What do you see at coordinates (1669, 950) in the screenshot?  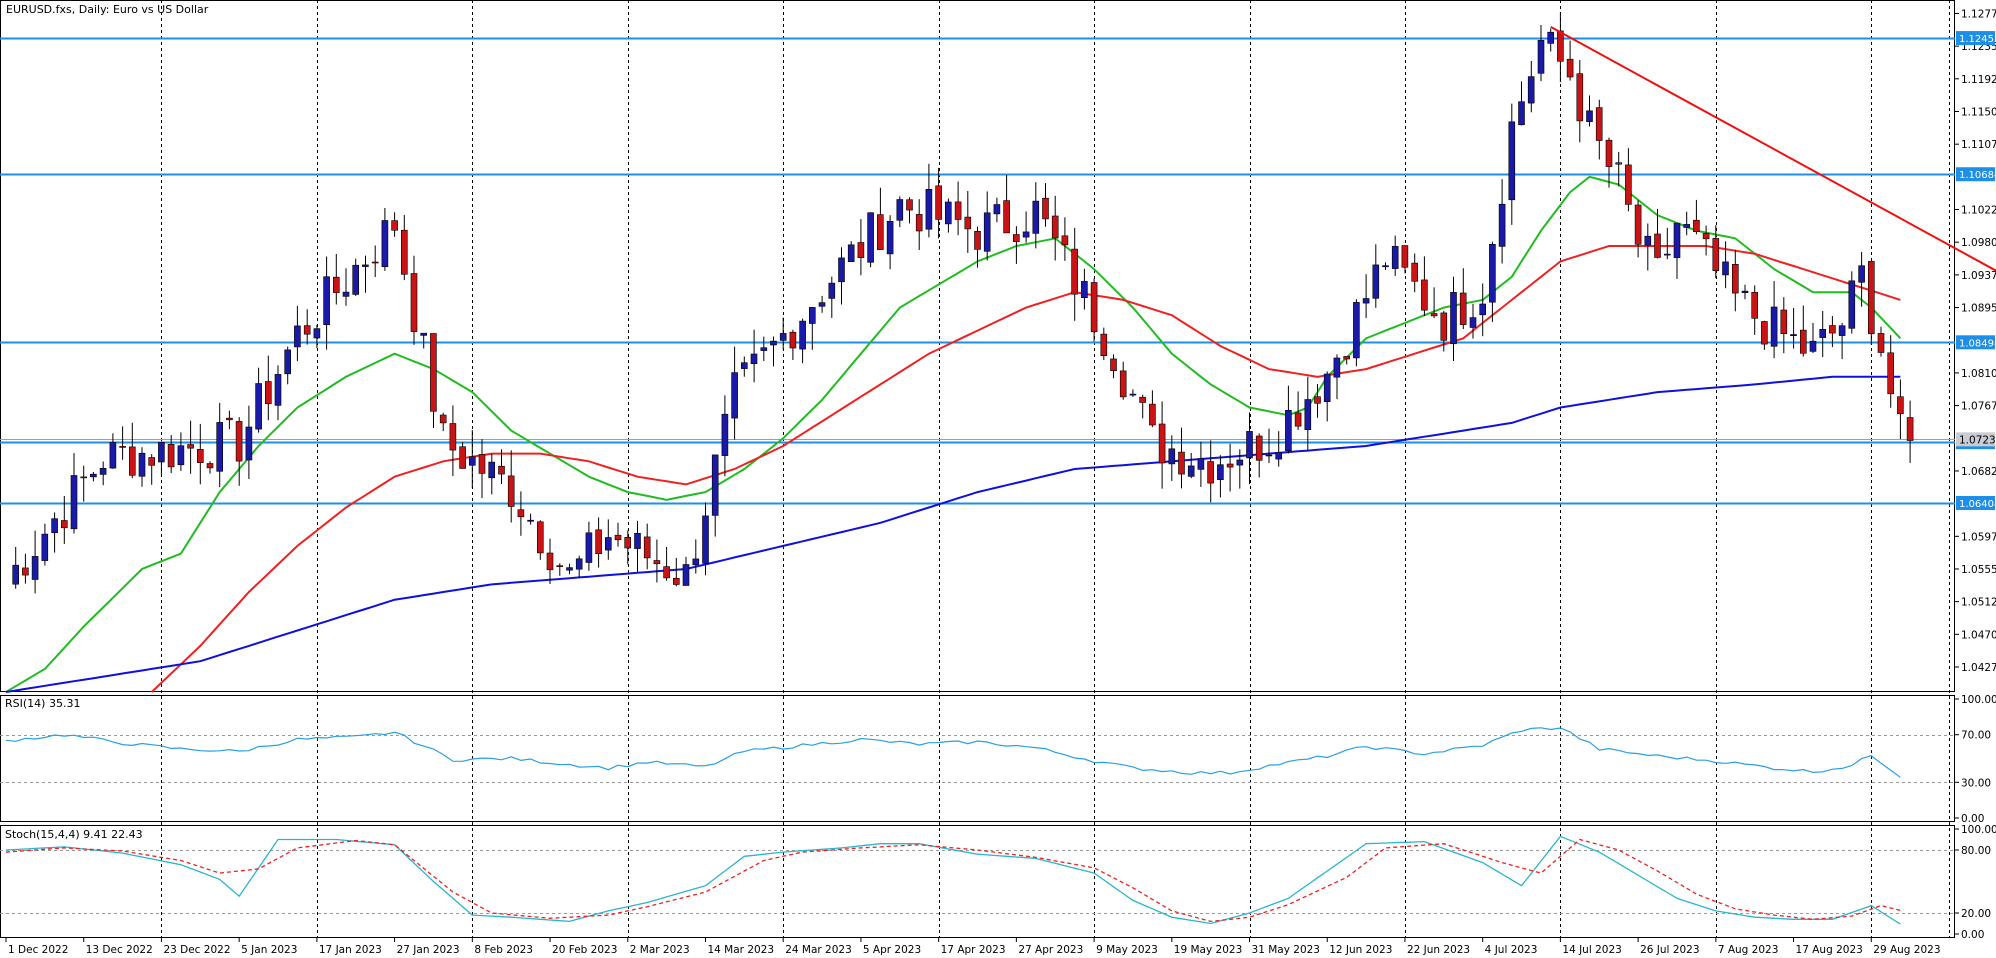 I see `time-tick-label: 26 Jul 2023` at bounding box center [1669, 950].